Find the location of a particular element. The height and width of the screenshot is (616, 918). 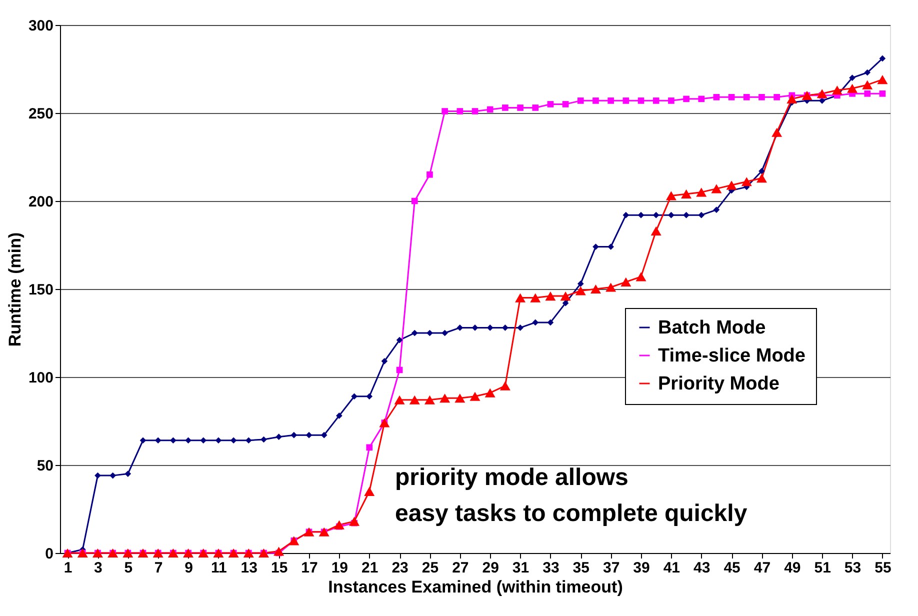

x-tick-label: 49 is located at coordinates (792, 568).